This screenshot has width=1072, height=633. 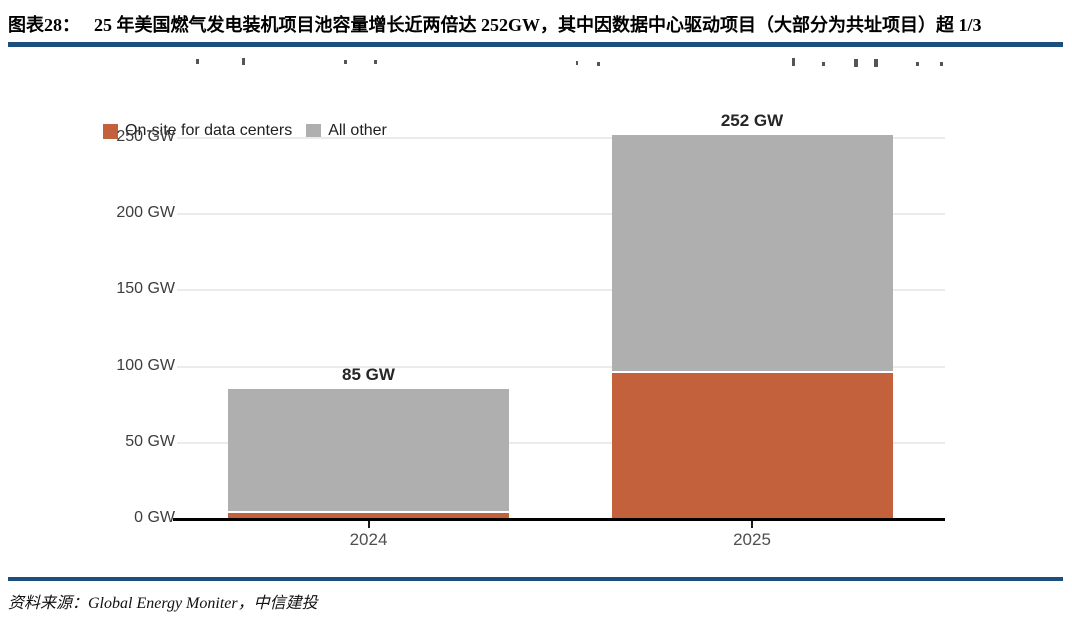 What do you see at coordinates (150, 441) in the screenshot?
I see `y-axis-tick-label: 50 GW` at bounding box center [150, 441].